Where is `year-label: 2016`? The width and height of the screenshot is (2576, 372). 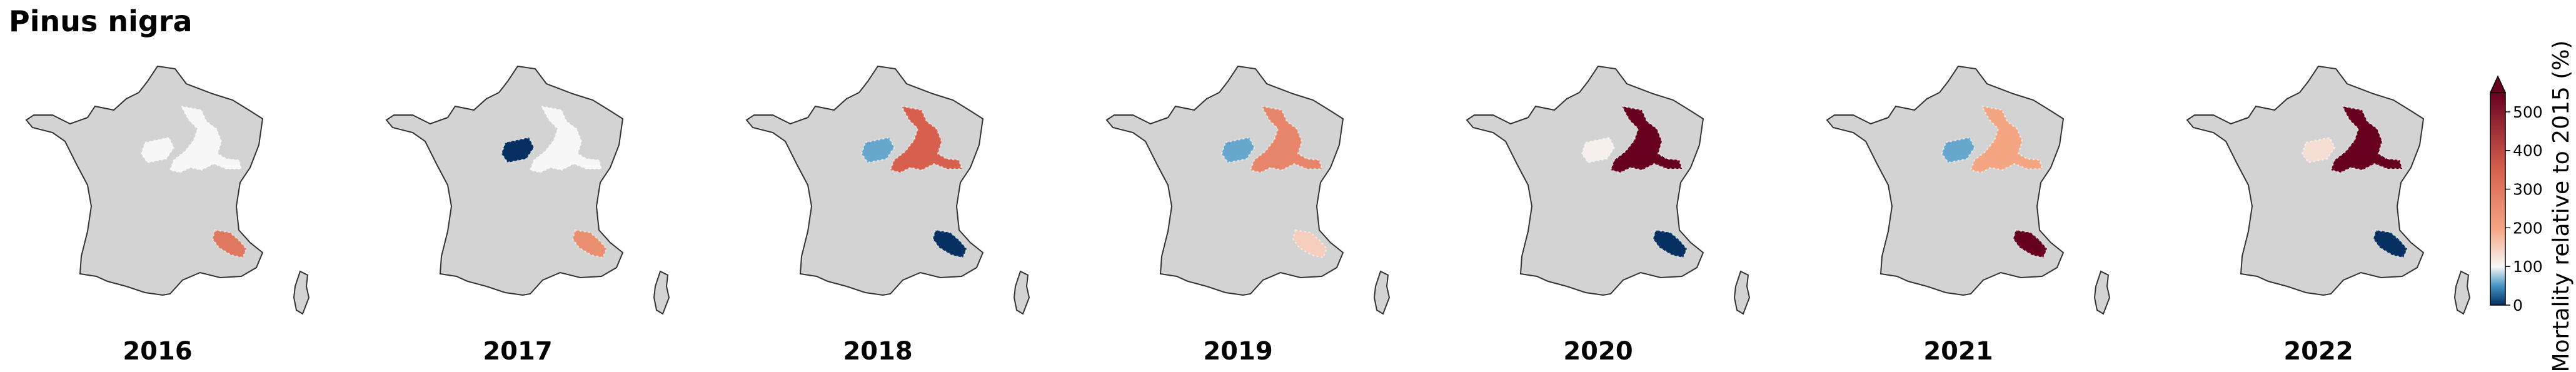
year-label: 2016 is located at coordinates (157, 351).